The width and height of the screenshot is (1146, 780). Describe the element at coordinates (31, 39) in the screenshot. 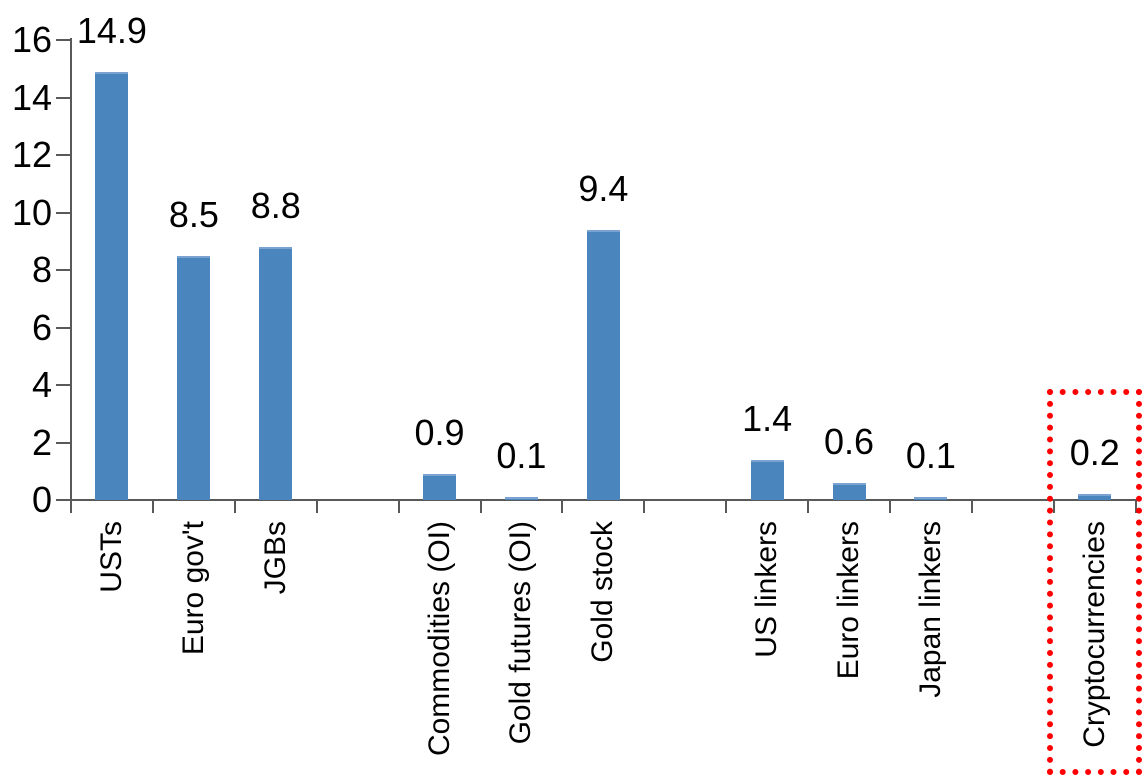

I see `y-tick-label: 16` at that location.